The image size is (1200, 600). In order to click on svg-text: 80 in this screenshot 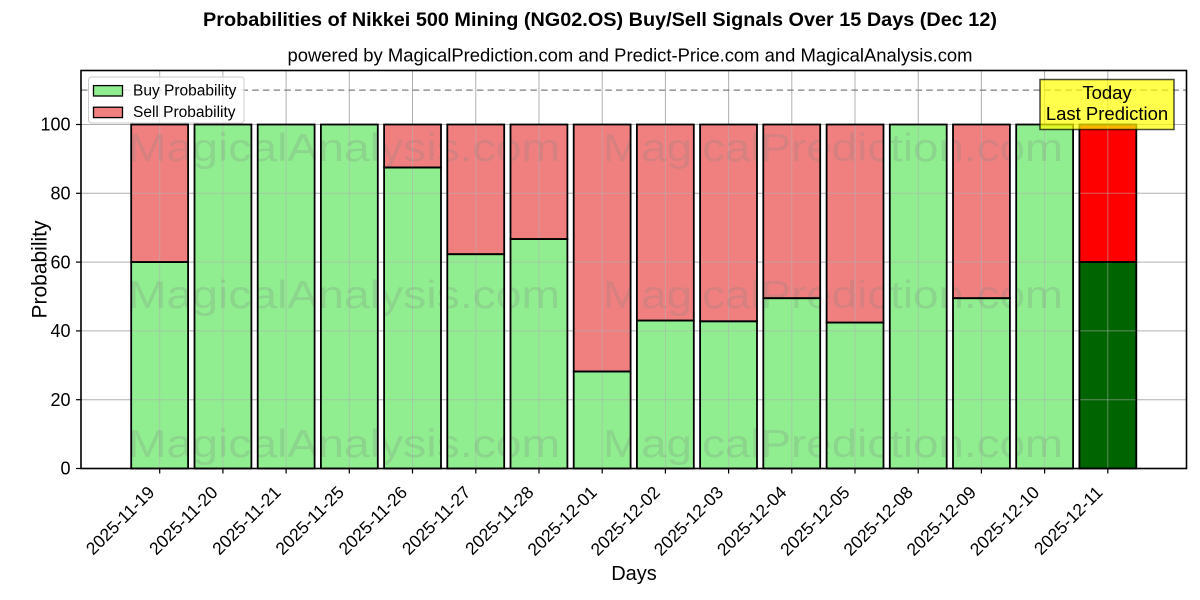, I will do `click(60, 194)`.